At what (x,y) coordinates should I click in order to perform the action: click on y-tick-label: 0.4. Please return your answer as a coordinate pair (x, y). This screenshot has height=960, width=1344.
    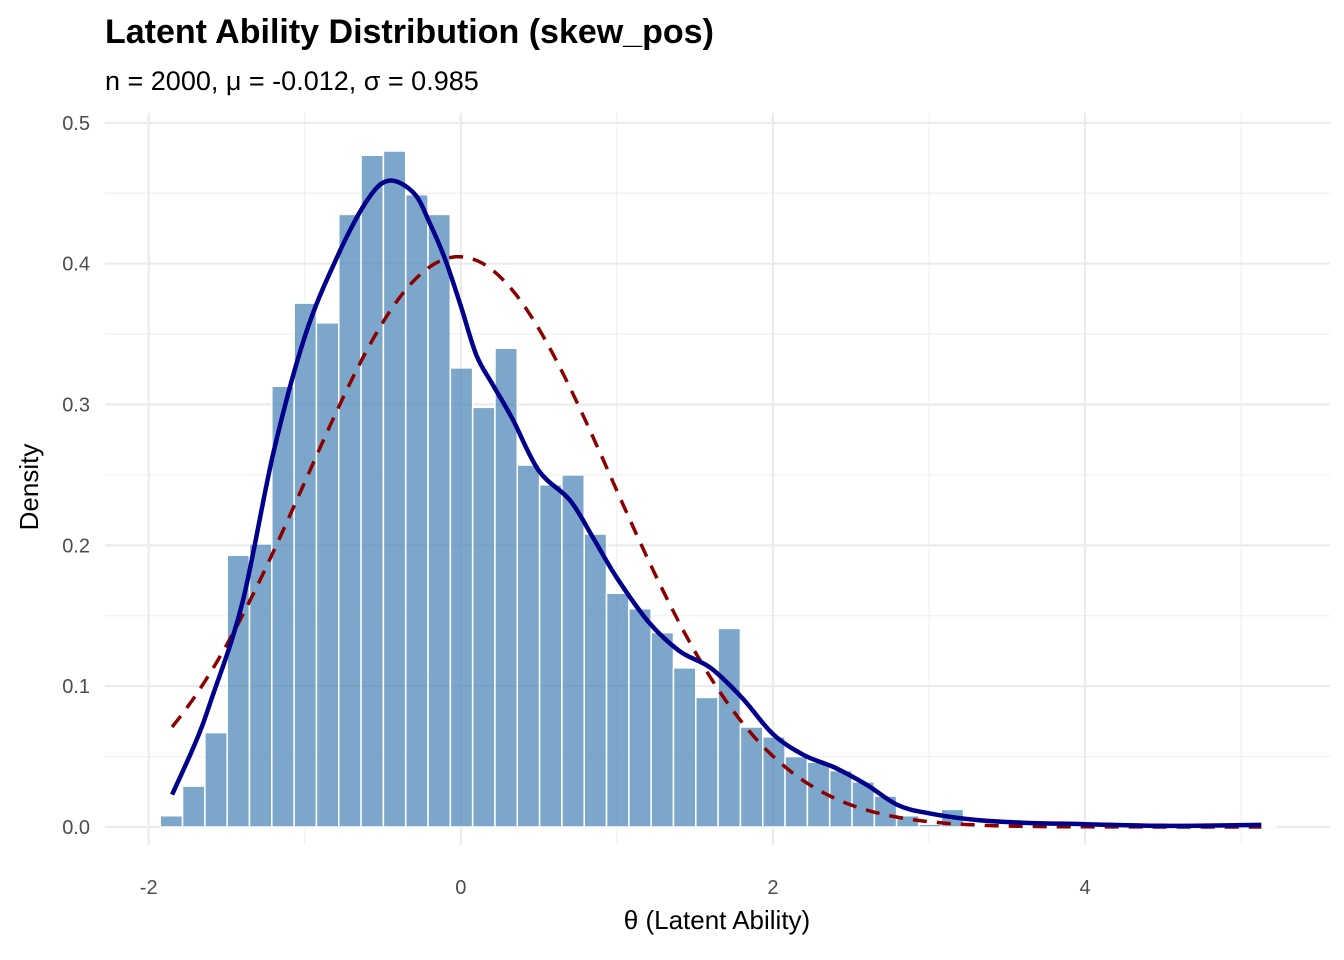
    Looking at the image, I should click on (76, 265).